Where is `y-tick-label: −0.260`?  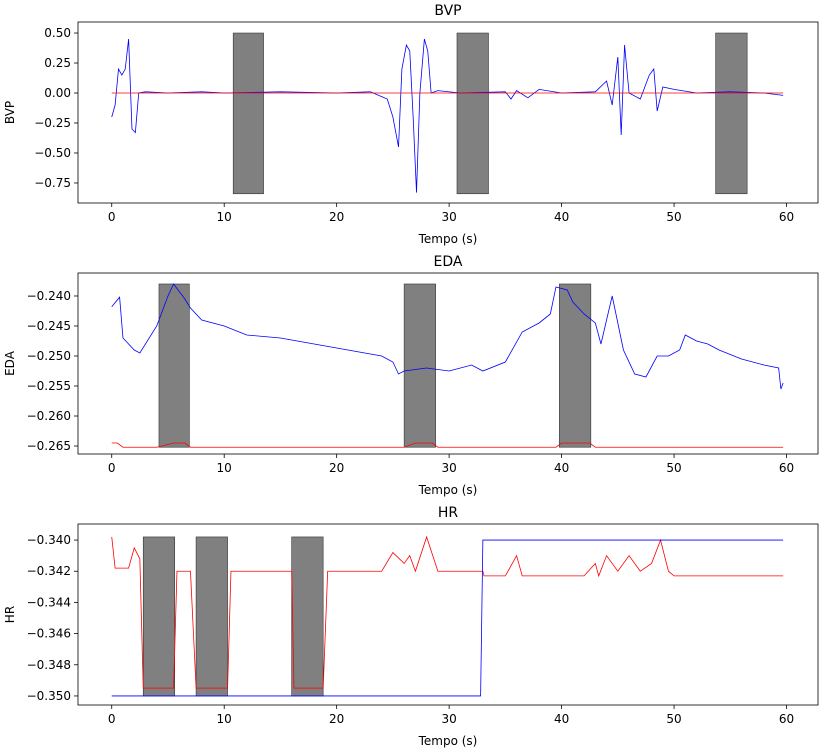
y-tick-label: −0.260 is located at coordinates (49, 416).